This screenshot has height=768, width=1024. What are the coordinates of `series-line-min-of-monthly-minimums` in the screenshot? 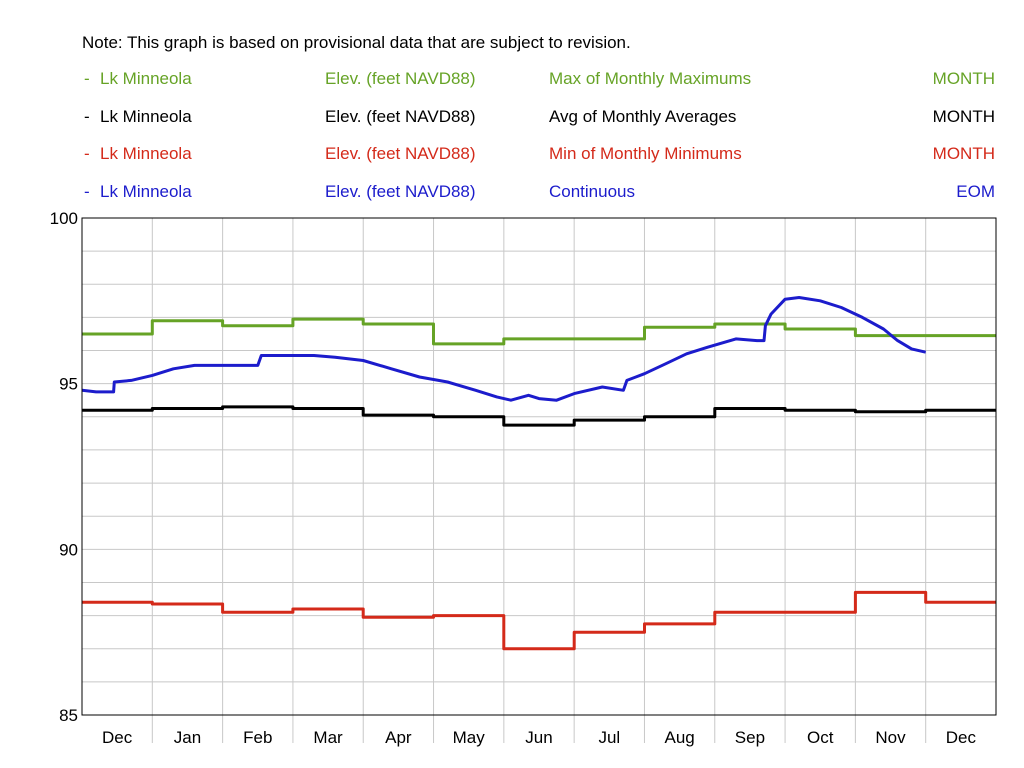 It's located at (539, 620).